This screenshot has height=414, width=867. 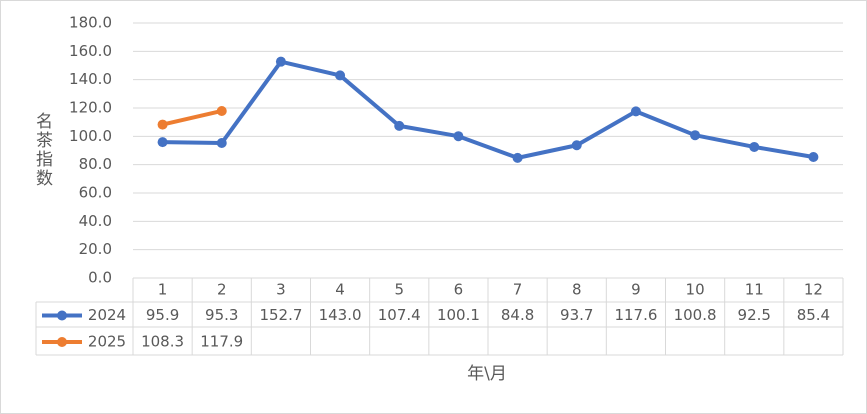 I want to click on y-tick-label: 80.0, so click(x=95, y=164).